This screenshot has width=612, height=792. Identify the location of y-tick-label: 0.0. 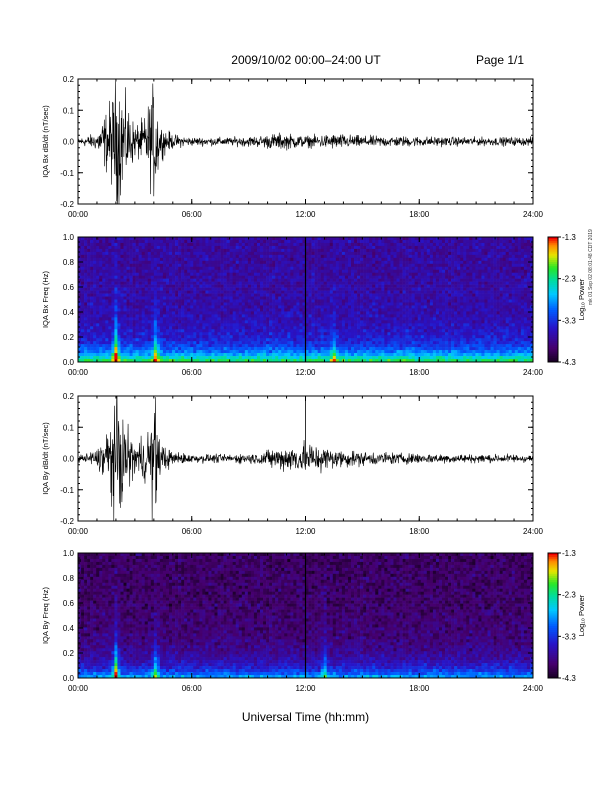
(69, 142).